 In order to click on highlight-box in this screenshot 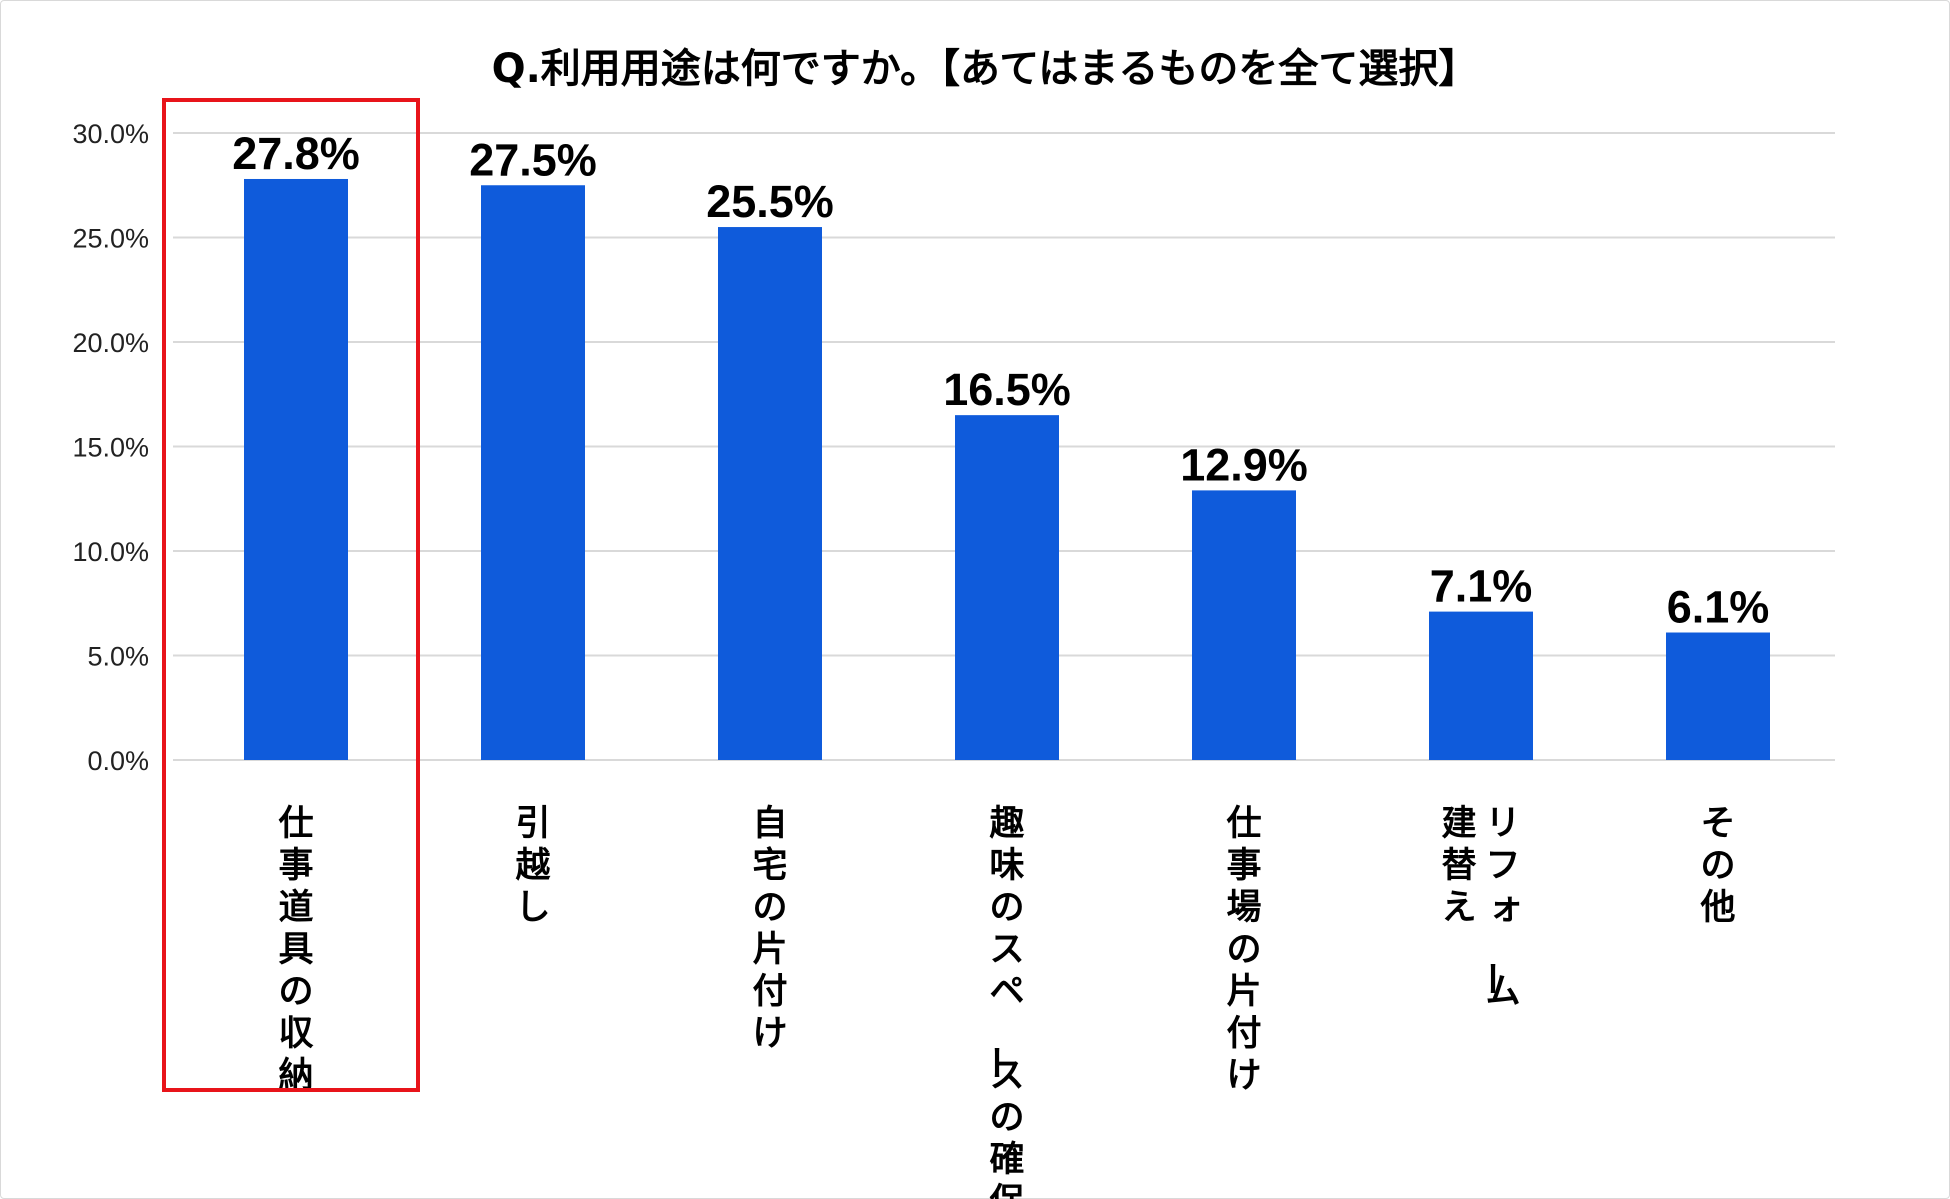, I will do `click(291, 595)`.